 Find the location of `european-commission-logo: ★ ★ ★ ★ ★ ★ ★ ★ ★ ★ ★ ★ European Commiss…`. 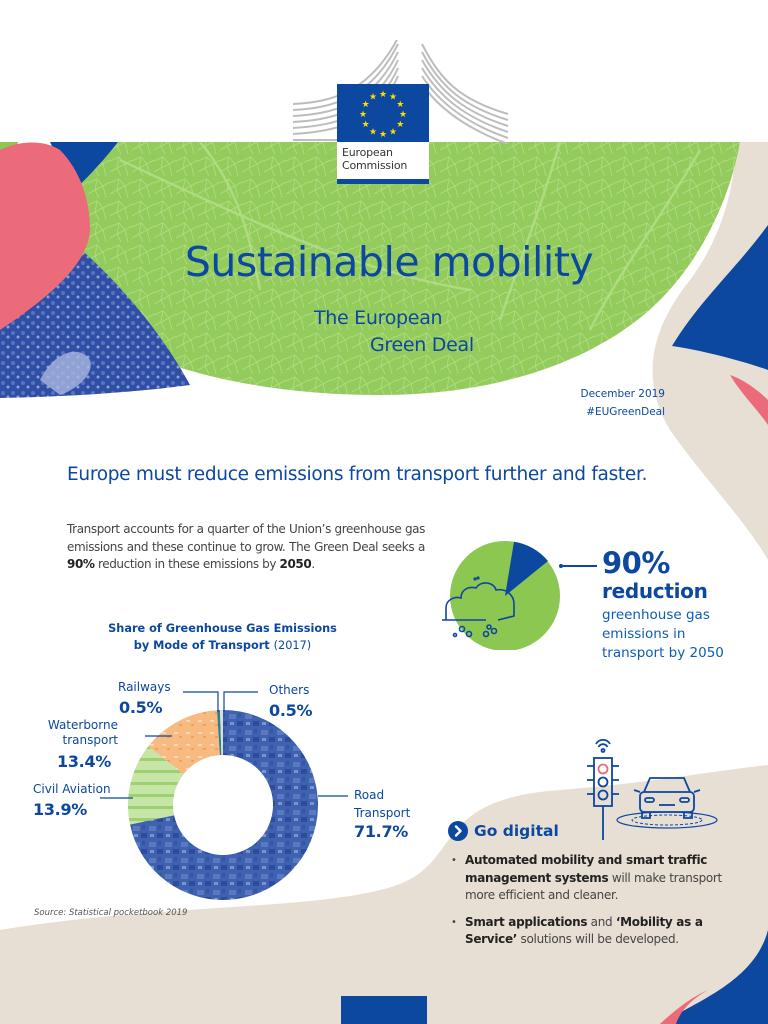

european-commission-logo: ★ ★ ★ ★ ★ ★ ★ ★ ★ ★ ★ ★ European Commiss… is located at coordinates (383, 134).